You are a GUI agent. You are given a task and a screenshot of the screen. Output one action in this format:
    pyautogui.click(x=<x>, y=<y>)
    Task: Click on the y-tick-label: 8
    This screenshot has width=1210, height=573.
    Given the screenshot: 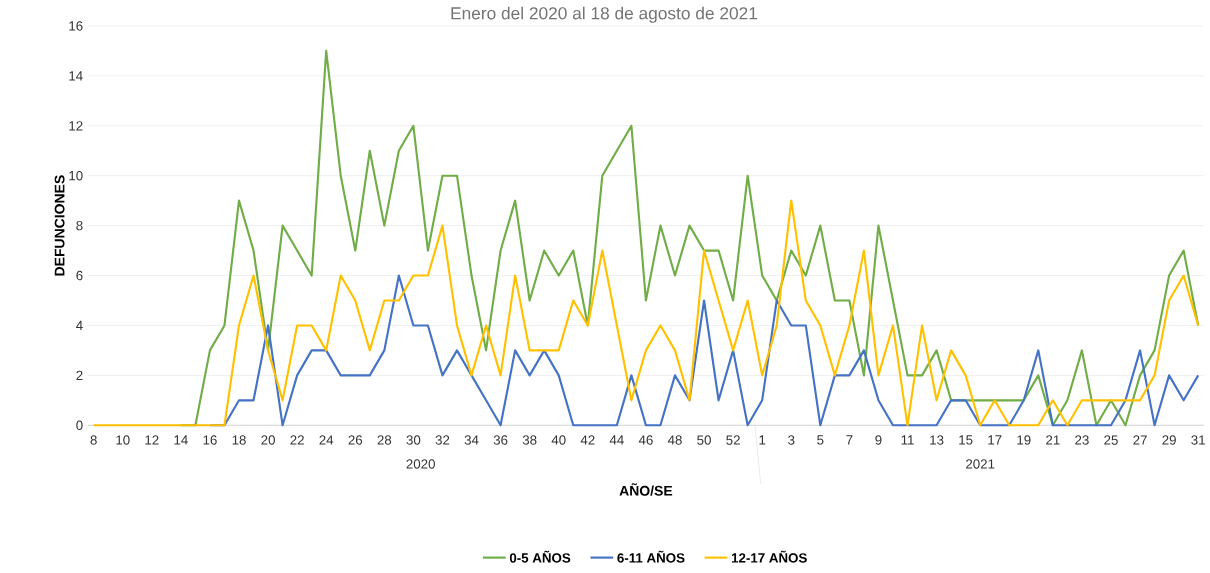 What is the action you would take?
    pyautogui.click(x=79, y=225)
    